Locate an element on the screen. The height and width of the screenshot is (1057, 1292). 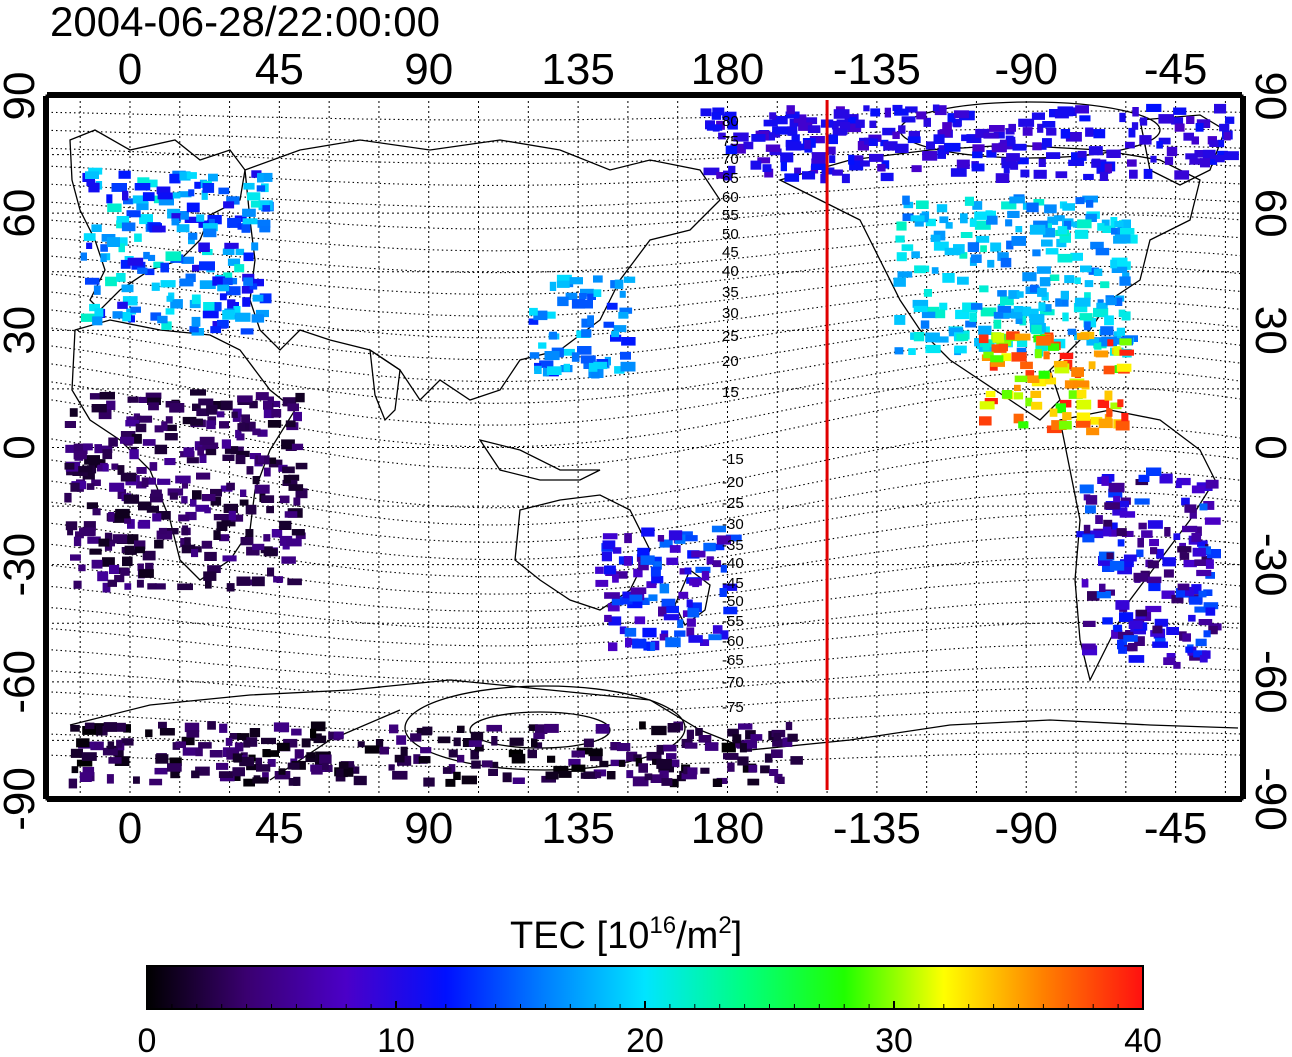
lat-tick-label: -30 is located at coordinates (1269, 565).